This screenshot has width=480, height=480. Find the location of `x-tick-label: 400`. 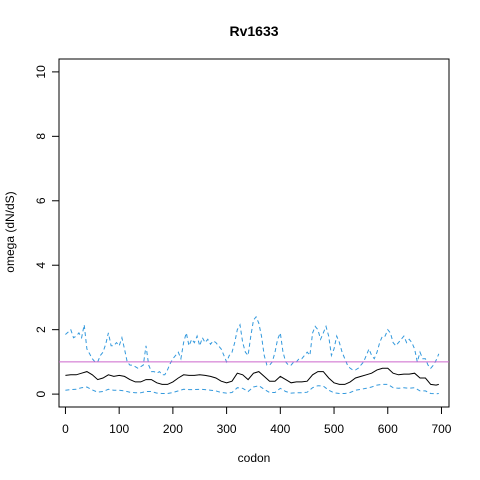

x-tick-label: 400 is located at coordinates (280, 429).